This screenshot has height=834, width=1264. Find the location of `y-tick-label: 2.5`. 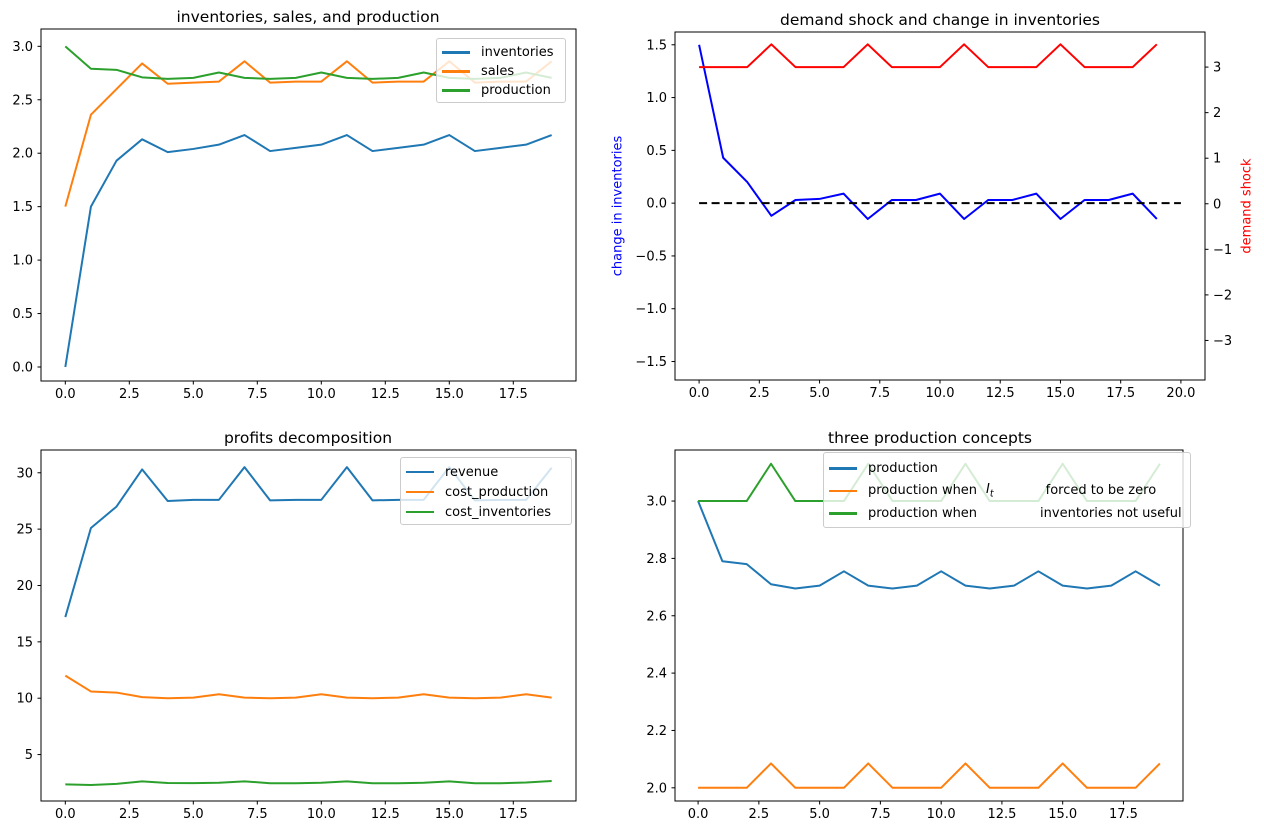

y-tick-label: 2.5 is located at coordinates (22, 100).